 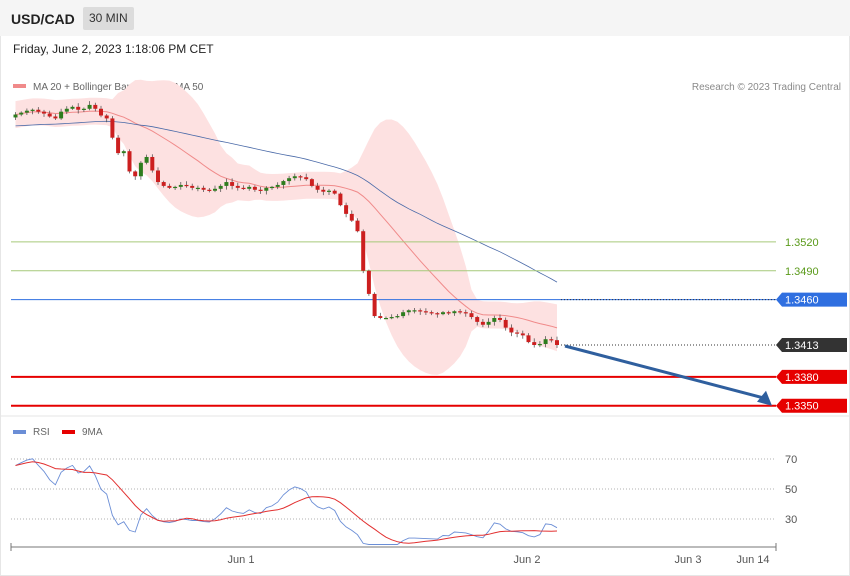 What do you see at coordinates (108, 18) in the screenshot?
I see `timeframe-button: 30 MIN` at bounding box center [108, 18].